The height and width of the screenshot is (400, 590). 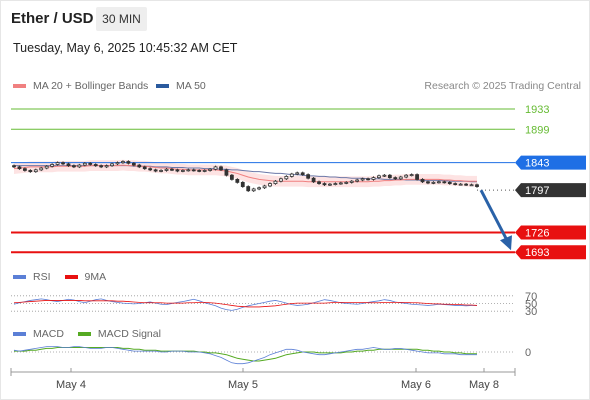 I want to click on macd-signal-line, so click(x=245, y=354).